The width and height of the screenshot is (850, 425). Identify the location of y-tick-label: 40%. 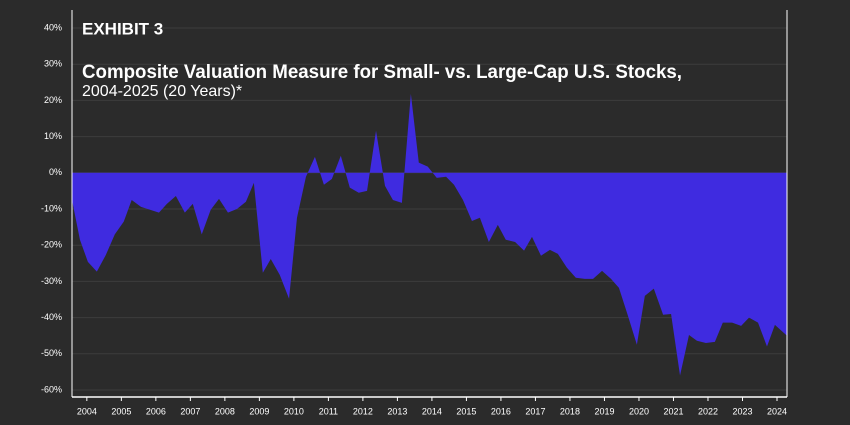
(53, 27).